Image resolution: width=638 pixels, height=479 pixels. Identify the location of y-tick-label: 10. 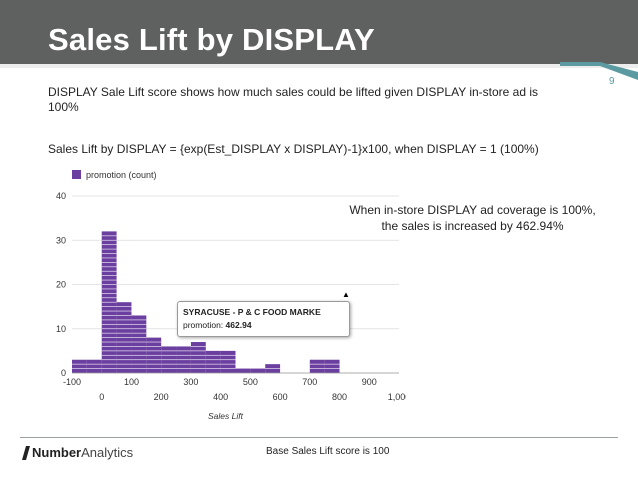
(61, 329).